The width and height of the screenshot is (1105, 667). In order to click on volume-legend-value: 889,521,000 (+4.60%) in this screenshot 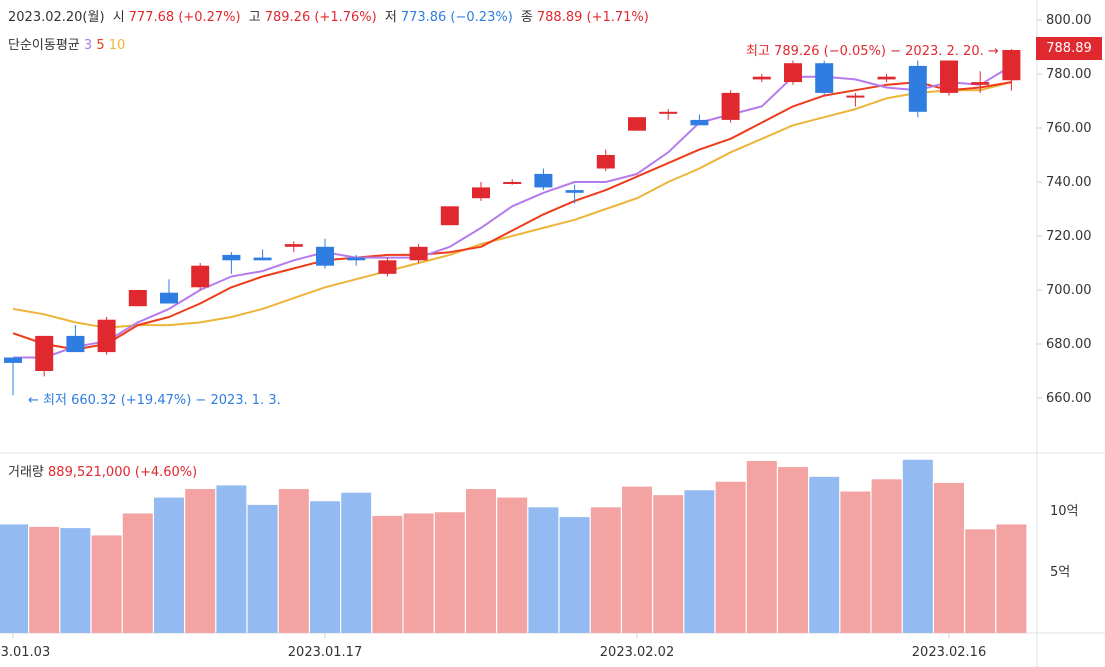, I will do `click(123, 472)`.